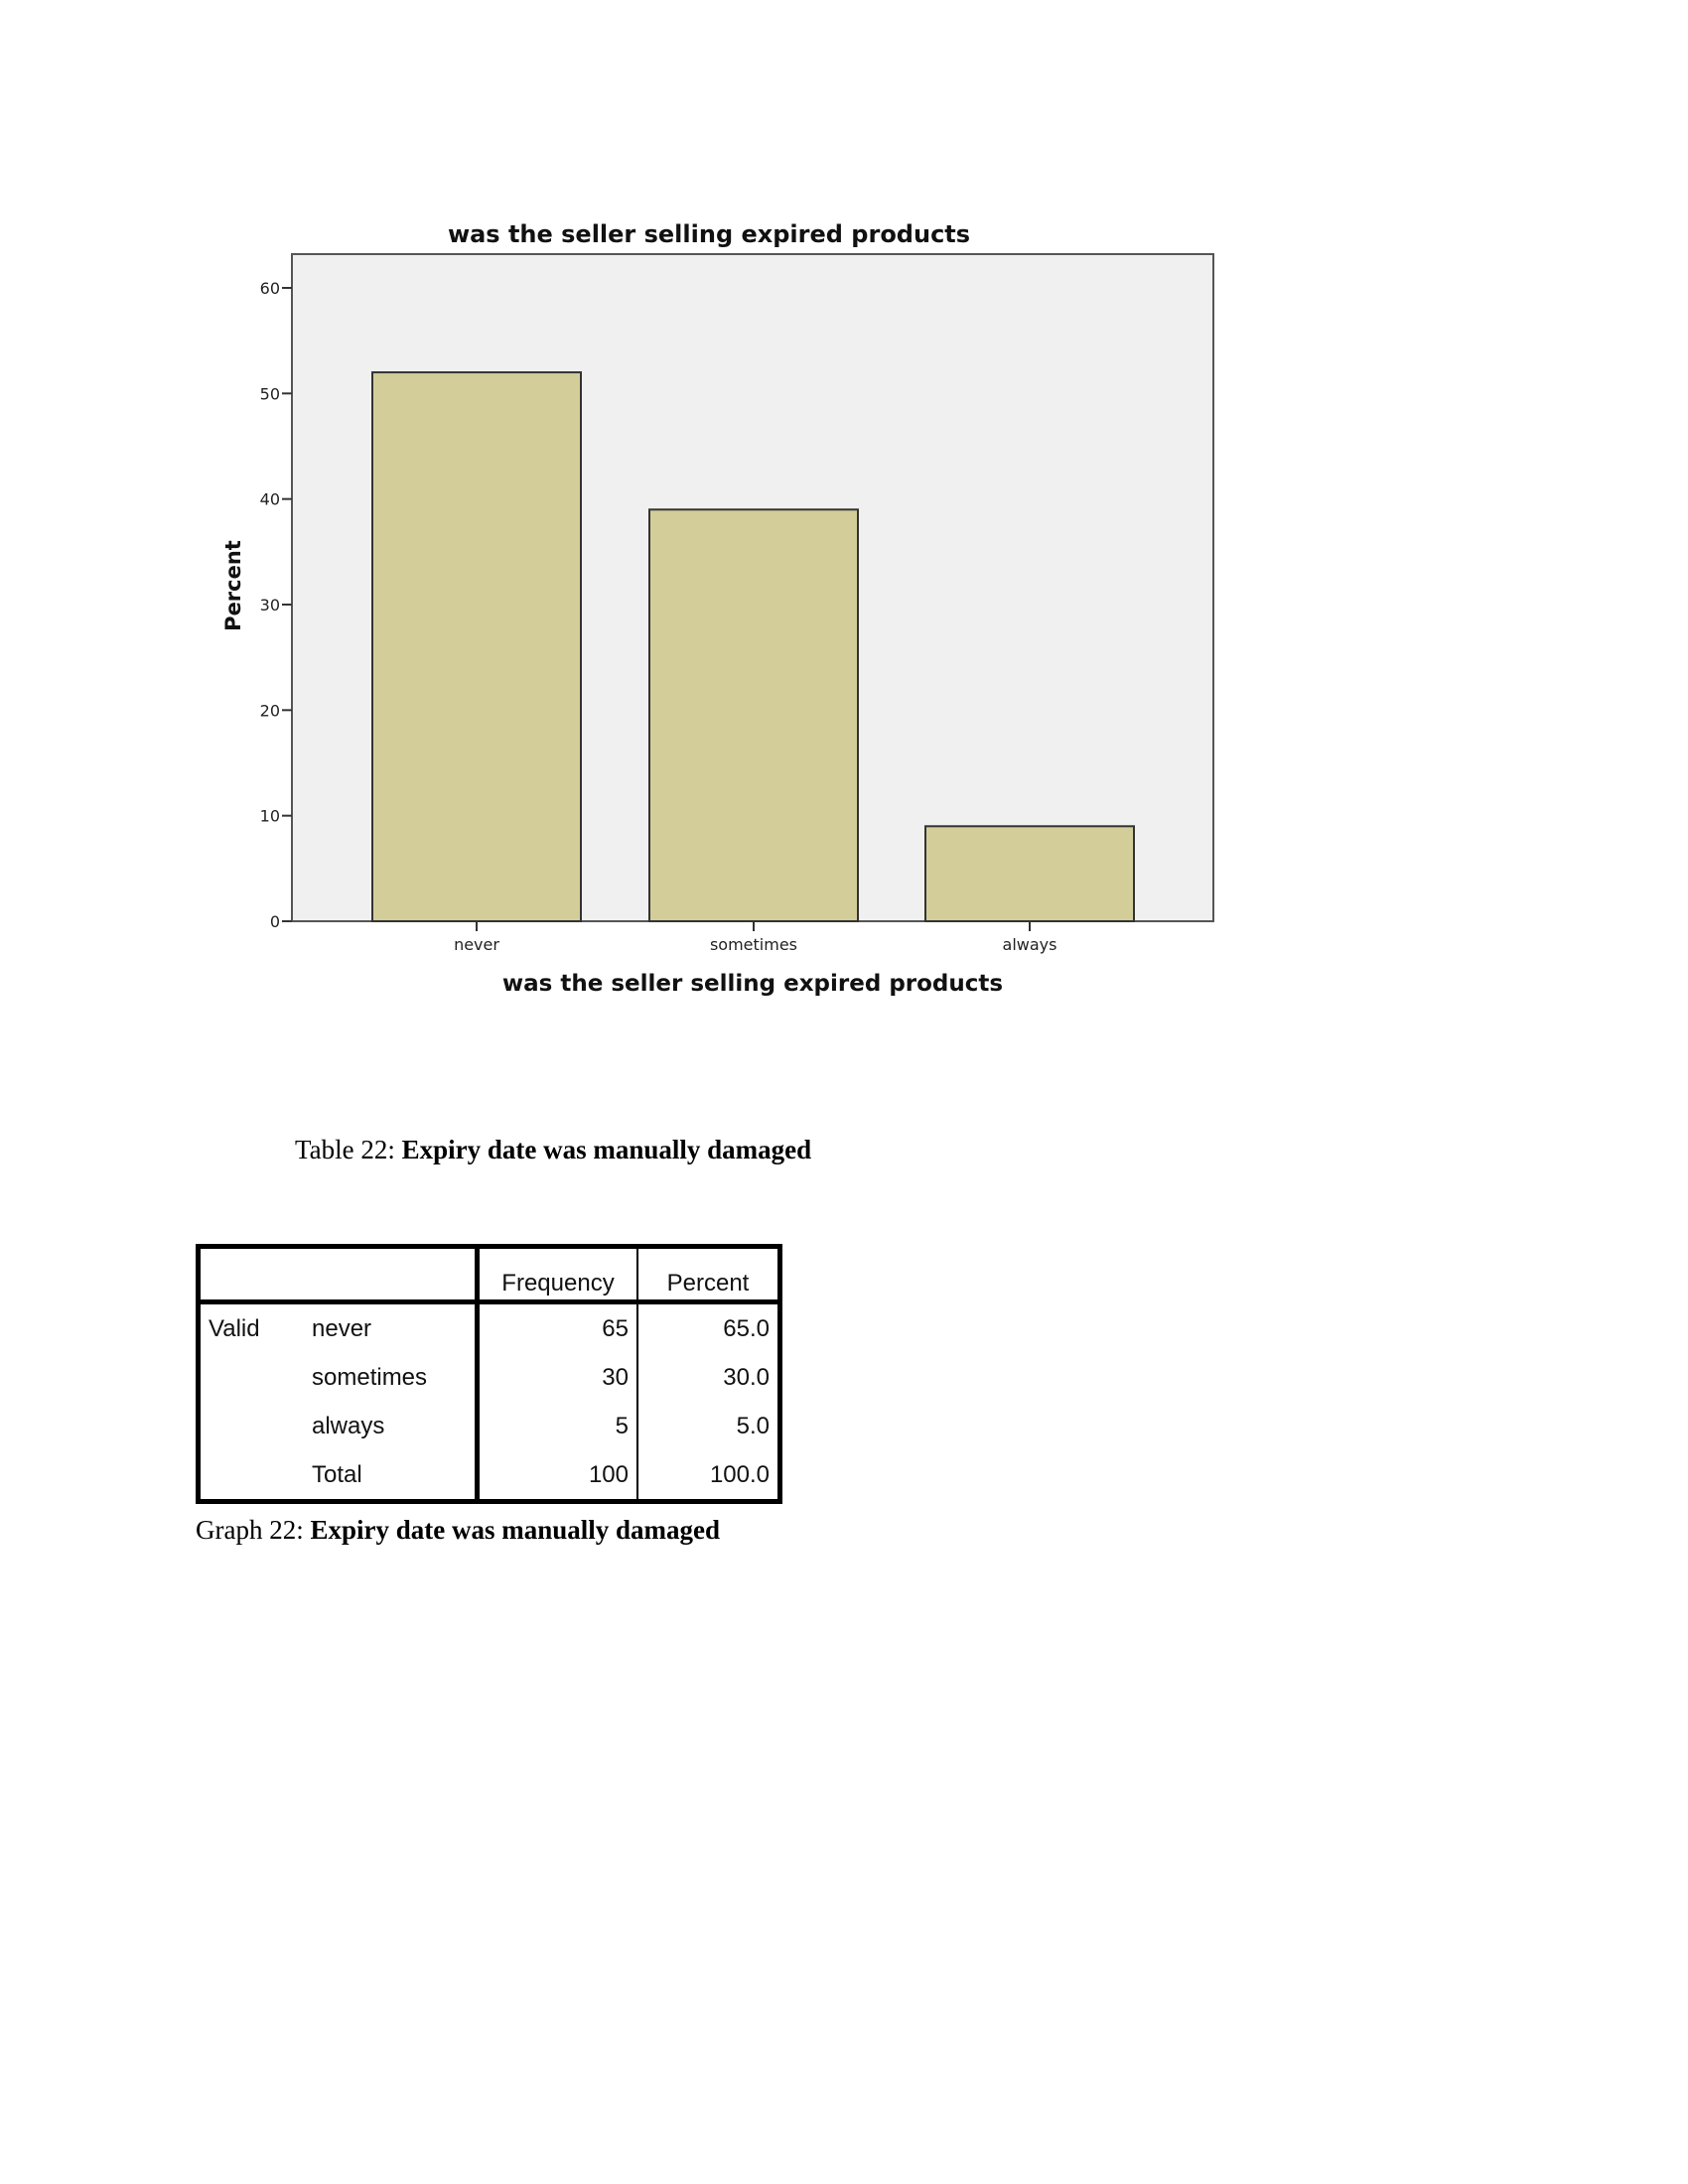 This screenshot has height=2184, width=1688. I want to click on graph-caption-prefix: Graph 22:, so click(250, 1530).